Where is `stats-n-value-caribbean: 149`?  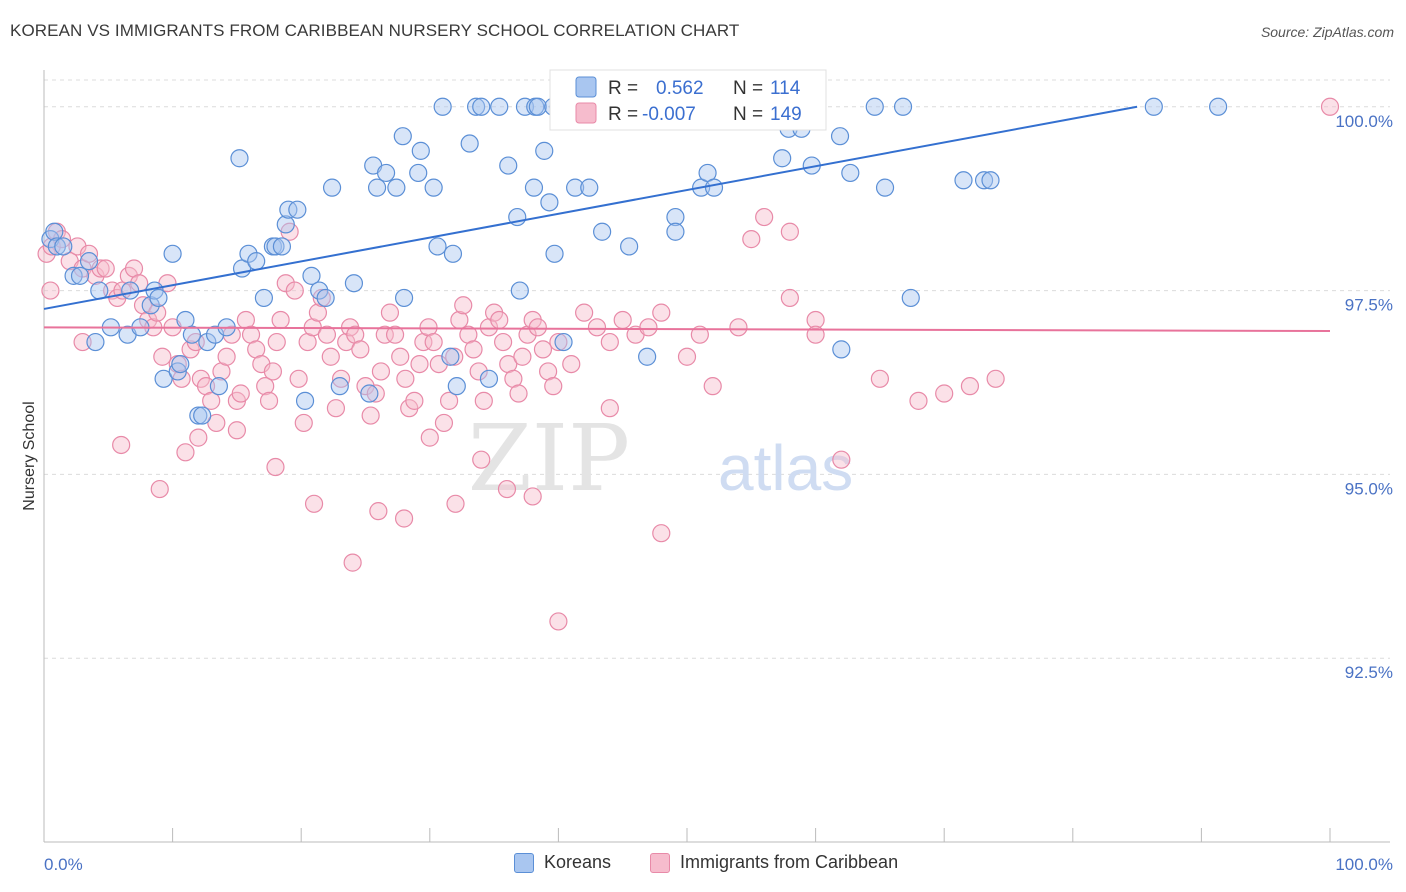
stats-n-value-caribbean: 149 is located at coordinates (786, 114).